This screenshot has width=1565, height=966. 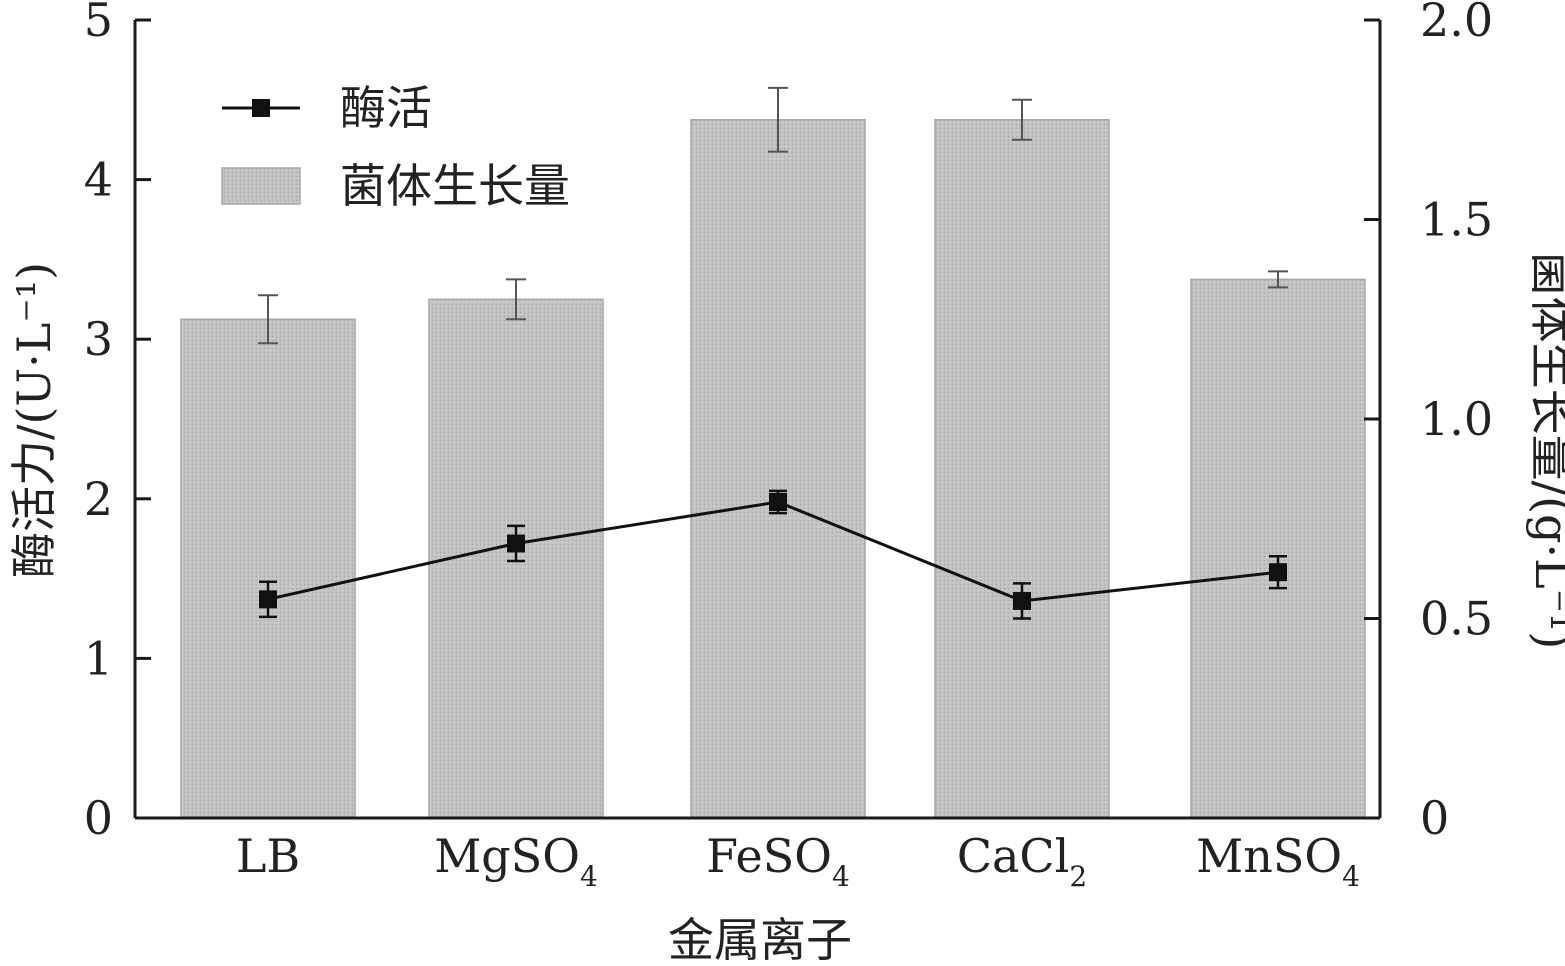 I want to click on left-tick-label: 5, so click(x=98, y=23).